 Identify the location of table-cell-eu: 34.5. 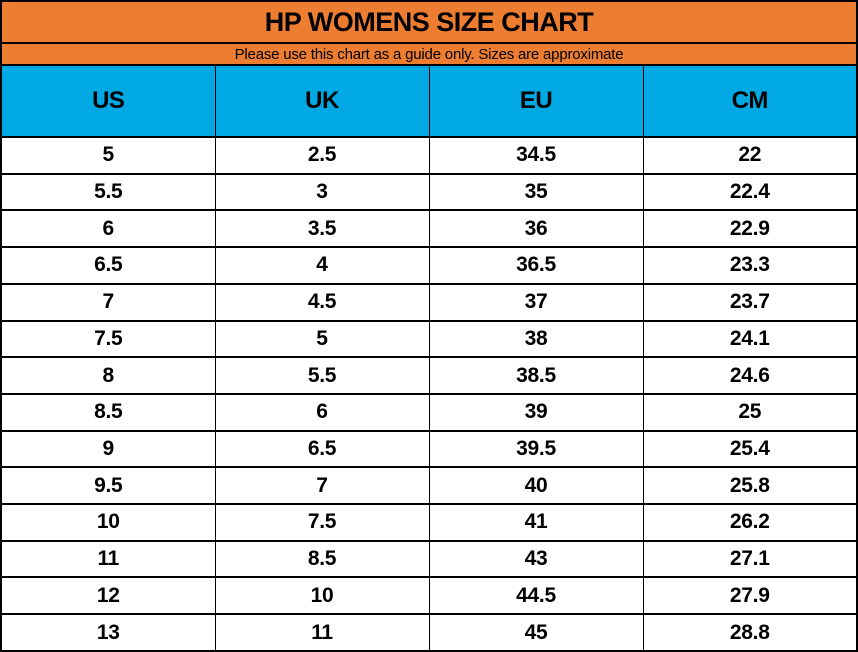
(536, 155).